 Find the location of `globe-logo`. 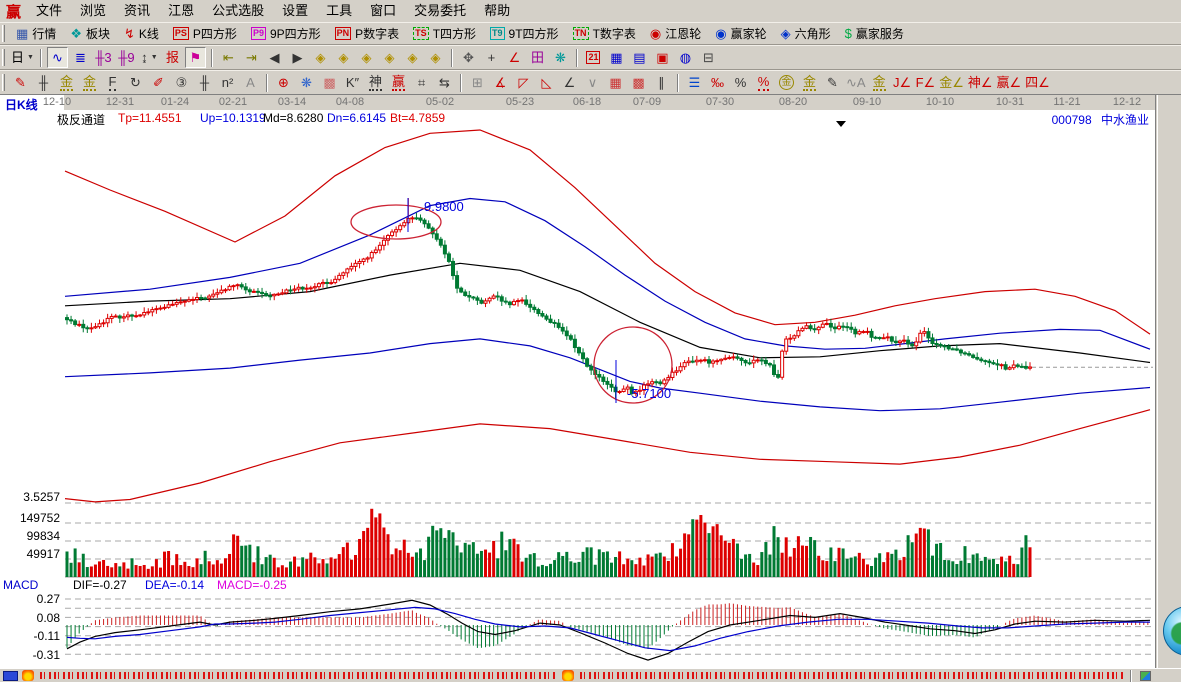

globe-logo is located at coordinates (1172, 631).